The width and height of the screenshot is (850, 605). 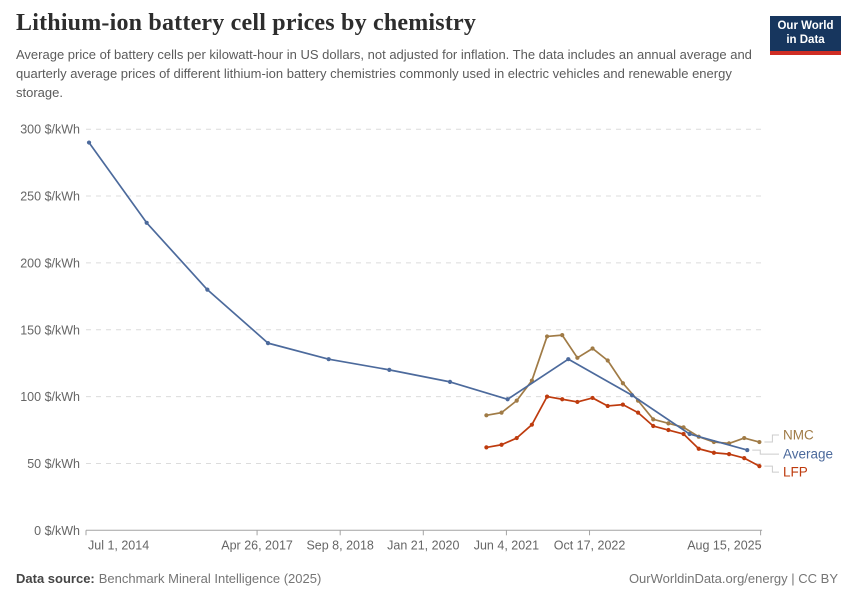 I want to click on series-lfp: LFP, so click(x=646, y=437).